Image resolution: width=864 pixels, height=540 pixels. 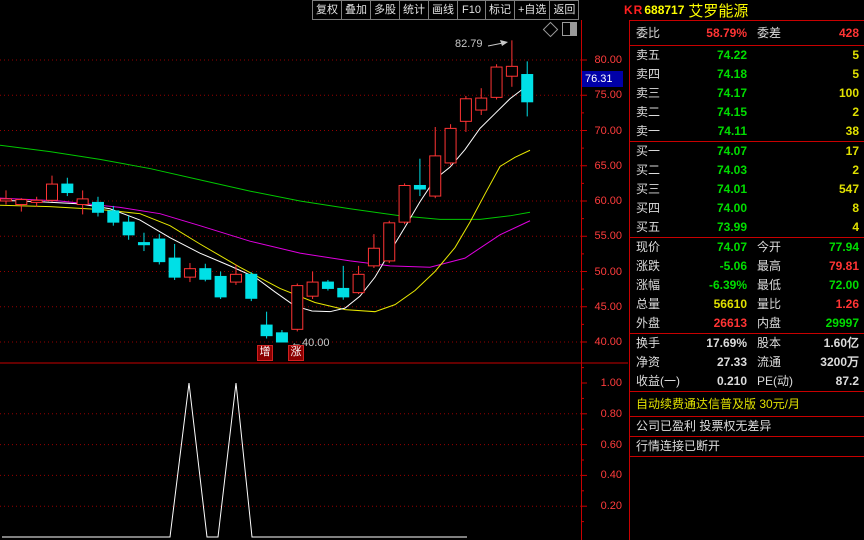 I want to click on toolbar-button: 统计, so click(x=414, y=10).